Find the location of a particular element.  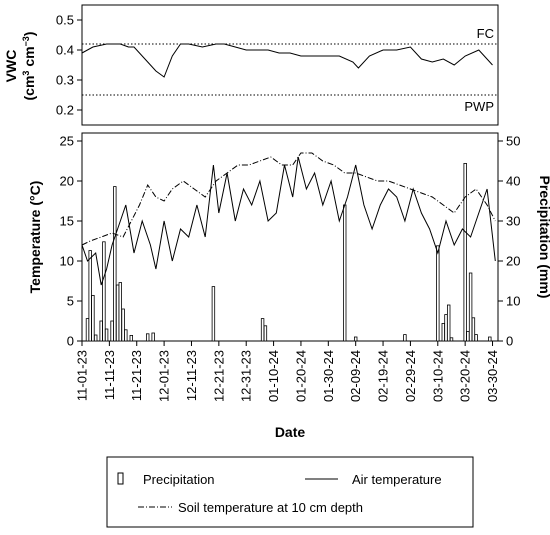

temperature-y-tick-label: 20 is located at coordinates (67, 181).